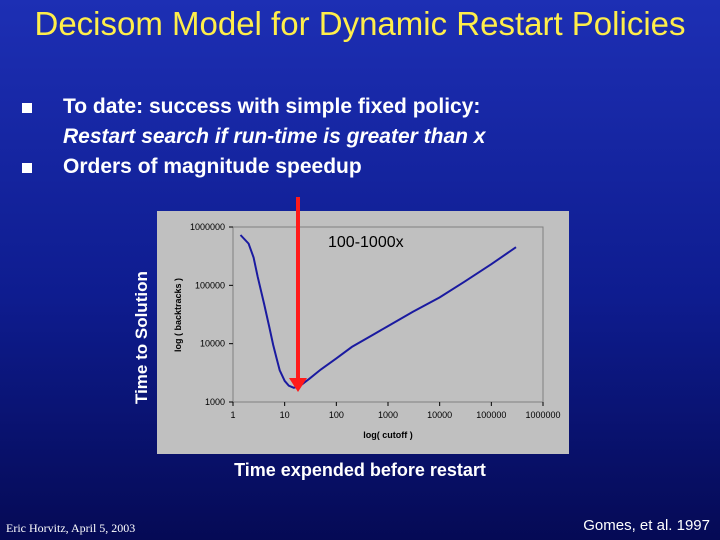  I want to click on bullet-text-line1: Orders of magnitude speedup, so click(212, 166).